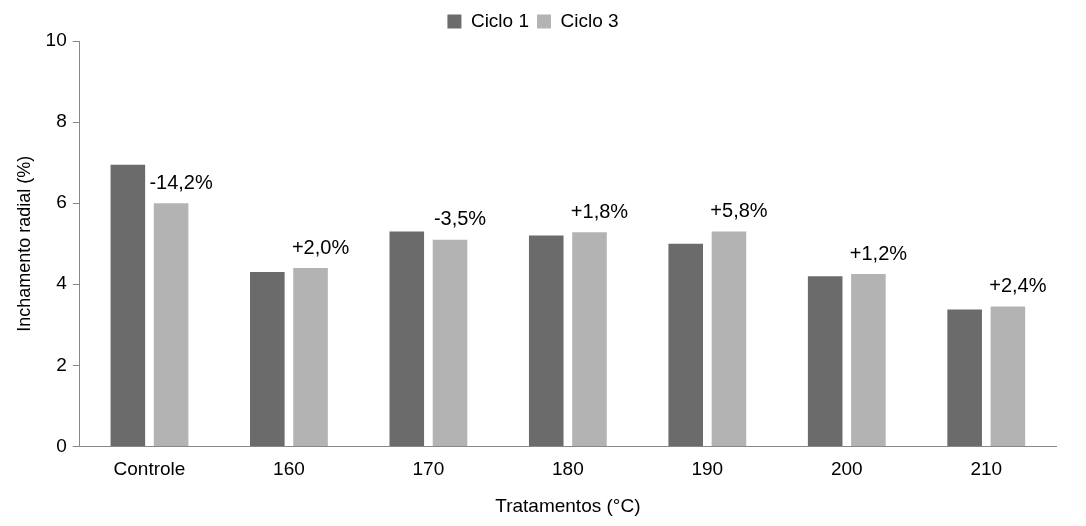 The height and width of the screenshot is (526, 1086). Describe the element at coordinates (56, 40) in the screenshot. I see `y-tick-label: 10` at that location.